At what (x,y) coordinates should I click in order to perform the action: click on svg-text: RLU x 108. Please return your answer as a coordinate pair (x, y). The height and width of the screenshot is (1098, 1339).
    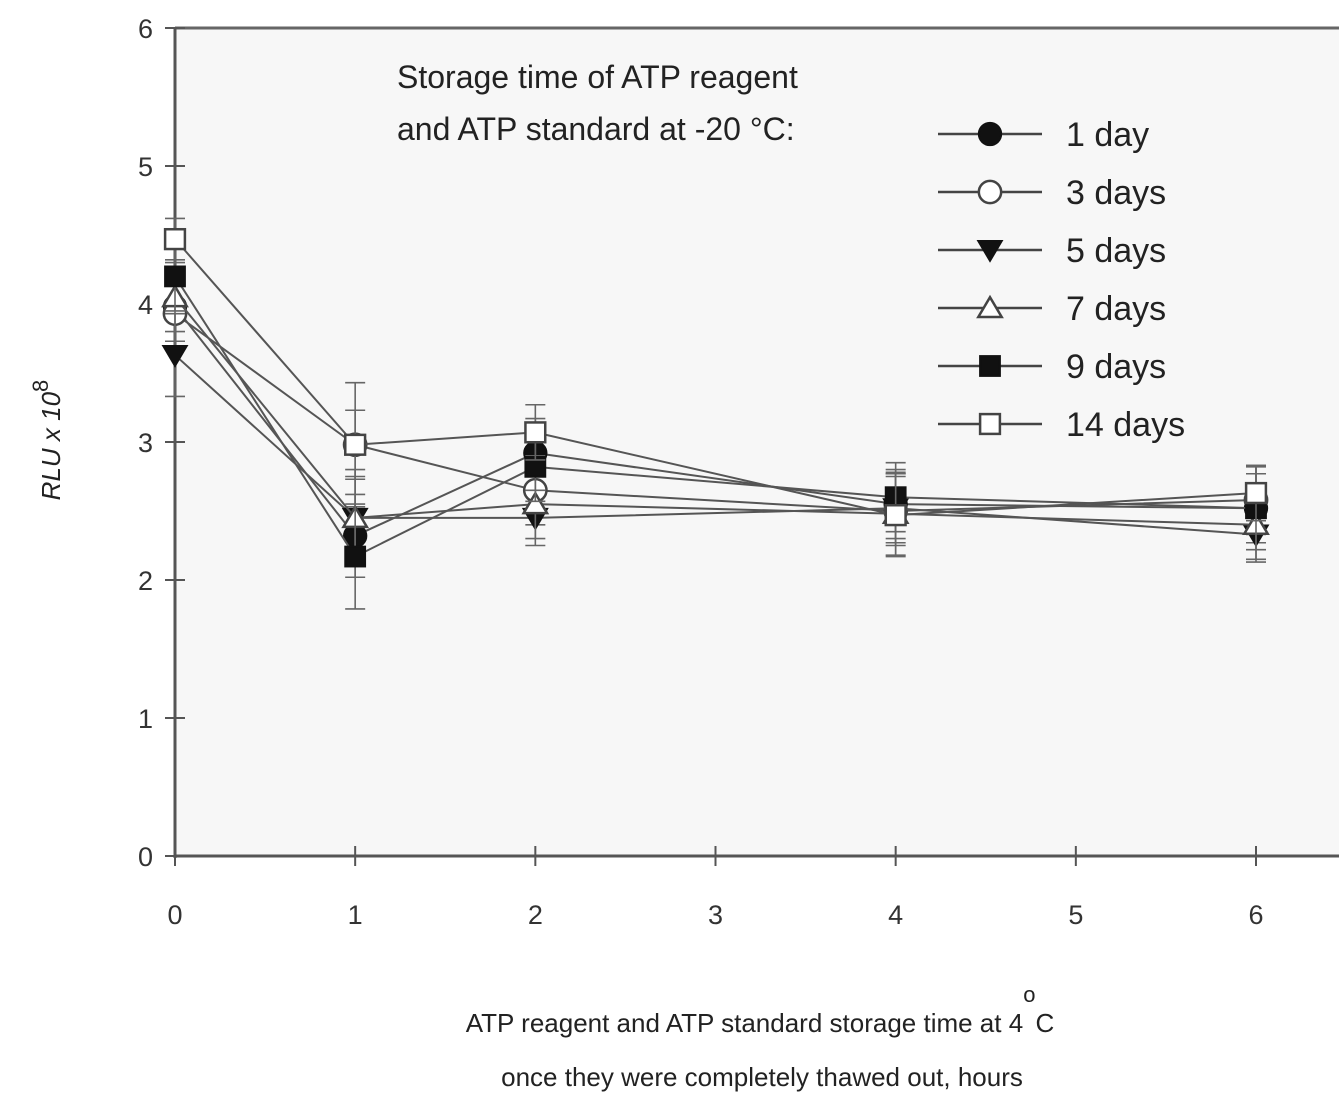
    Looking at the image, I should click on (47, 440).